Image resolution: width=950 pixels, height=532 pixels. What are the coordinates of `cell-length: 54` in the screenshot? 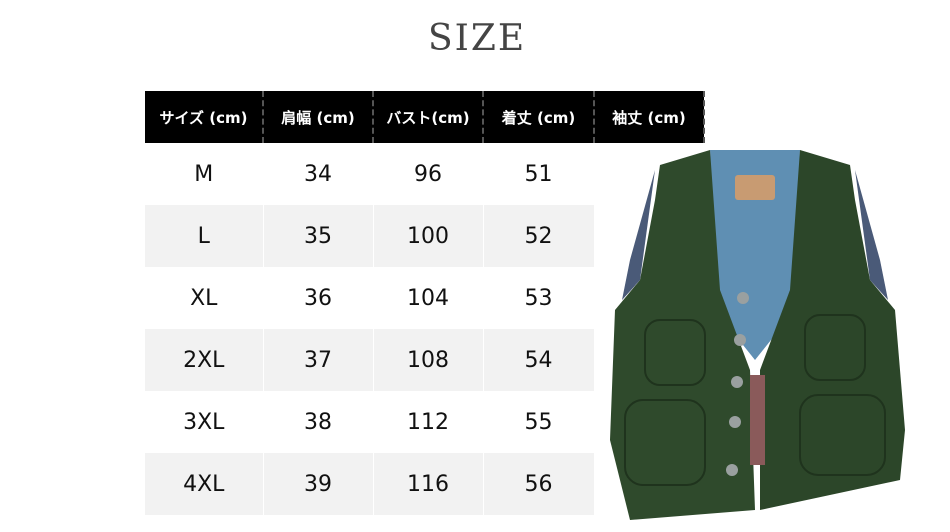 It's located at (539, 360).